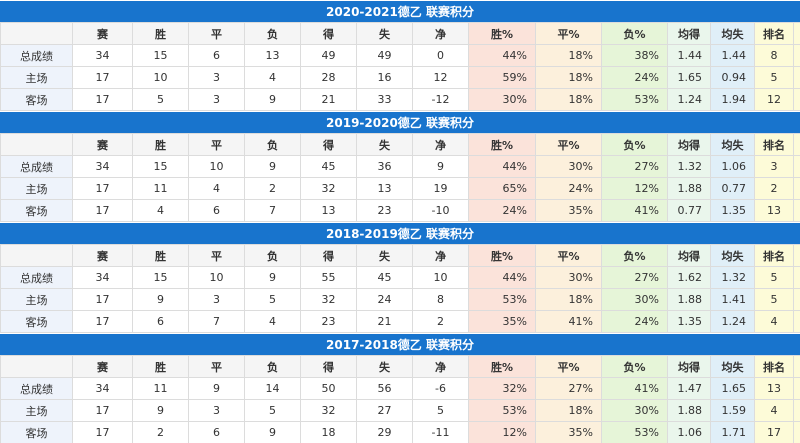  I want to click on cell-points: 30, so click(796, 299).